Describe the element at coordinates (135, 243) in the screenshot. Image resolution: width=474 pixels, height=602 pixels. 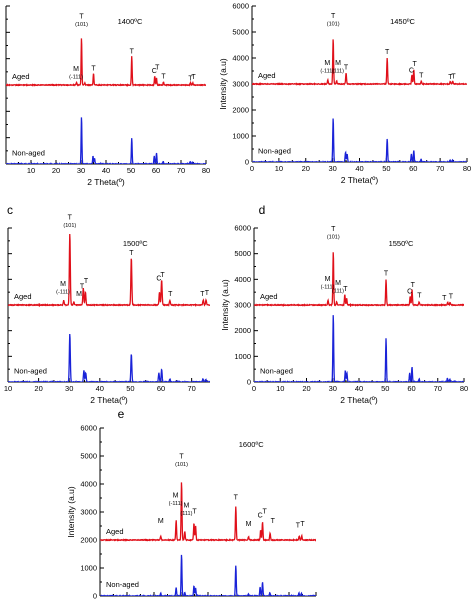
I see `temperature-label: 1500ºC` at that location.